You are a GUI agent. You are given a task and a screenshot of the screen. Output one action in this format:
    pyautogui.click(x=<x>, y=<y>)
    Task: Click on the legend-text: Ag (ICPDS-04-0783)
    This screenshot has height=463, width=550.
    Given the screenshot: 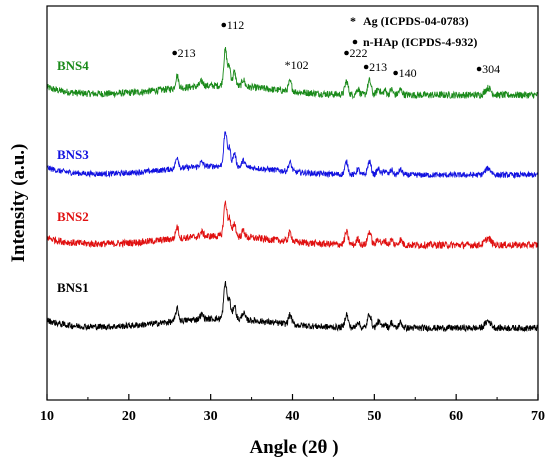 What is the action you would take?
    pyautogui.click(x=416, y=21)
    